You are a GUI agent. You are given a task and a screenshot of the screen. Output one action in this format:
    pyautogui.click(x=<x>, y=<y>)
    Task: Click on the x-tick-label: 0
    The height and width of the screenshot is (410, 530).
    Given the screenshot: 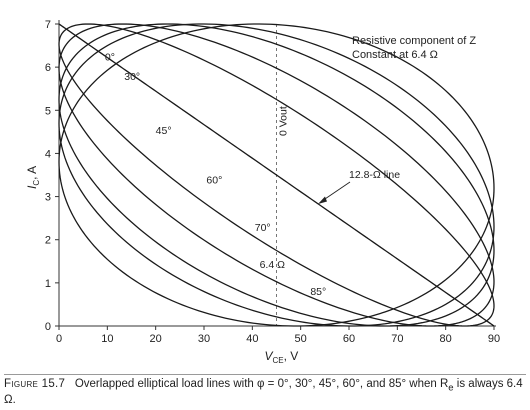 What is the action you would take?
    pyautogui.click(x=59, y=339)
    